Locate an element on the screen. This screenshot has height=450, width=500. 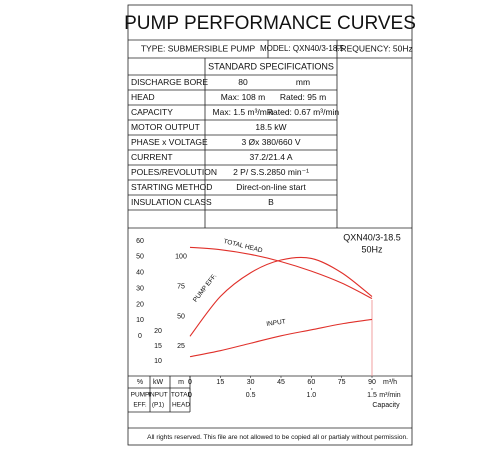
x-tick-label: 90 is located at coordinates (372, 382).